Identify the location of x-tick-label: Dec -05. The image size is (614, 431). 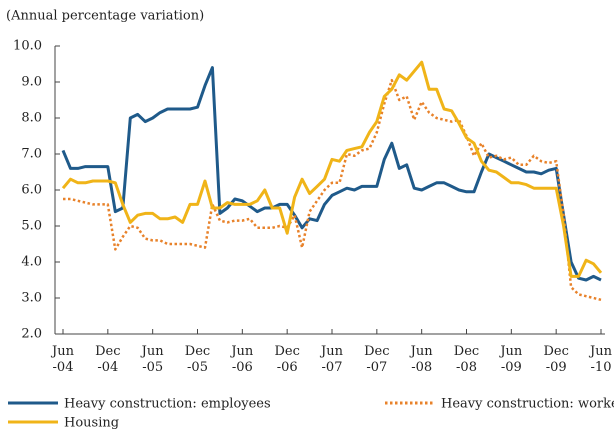
(197, 359).